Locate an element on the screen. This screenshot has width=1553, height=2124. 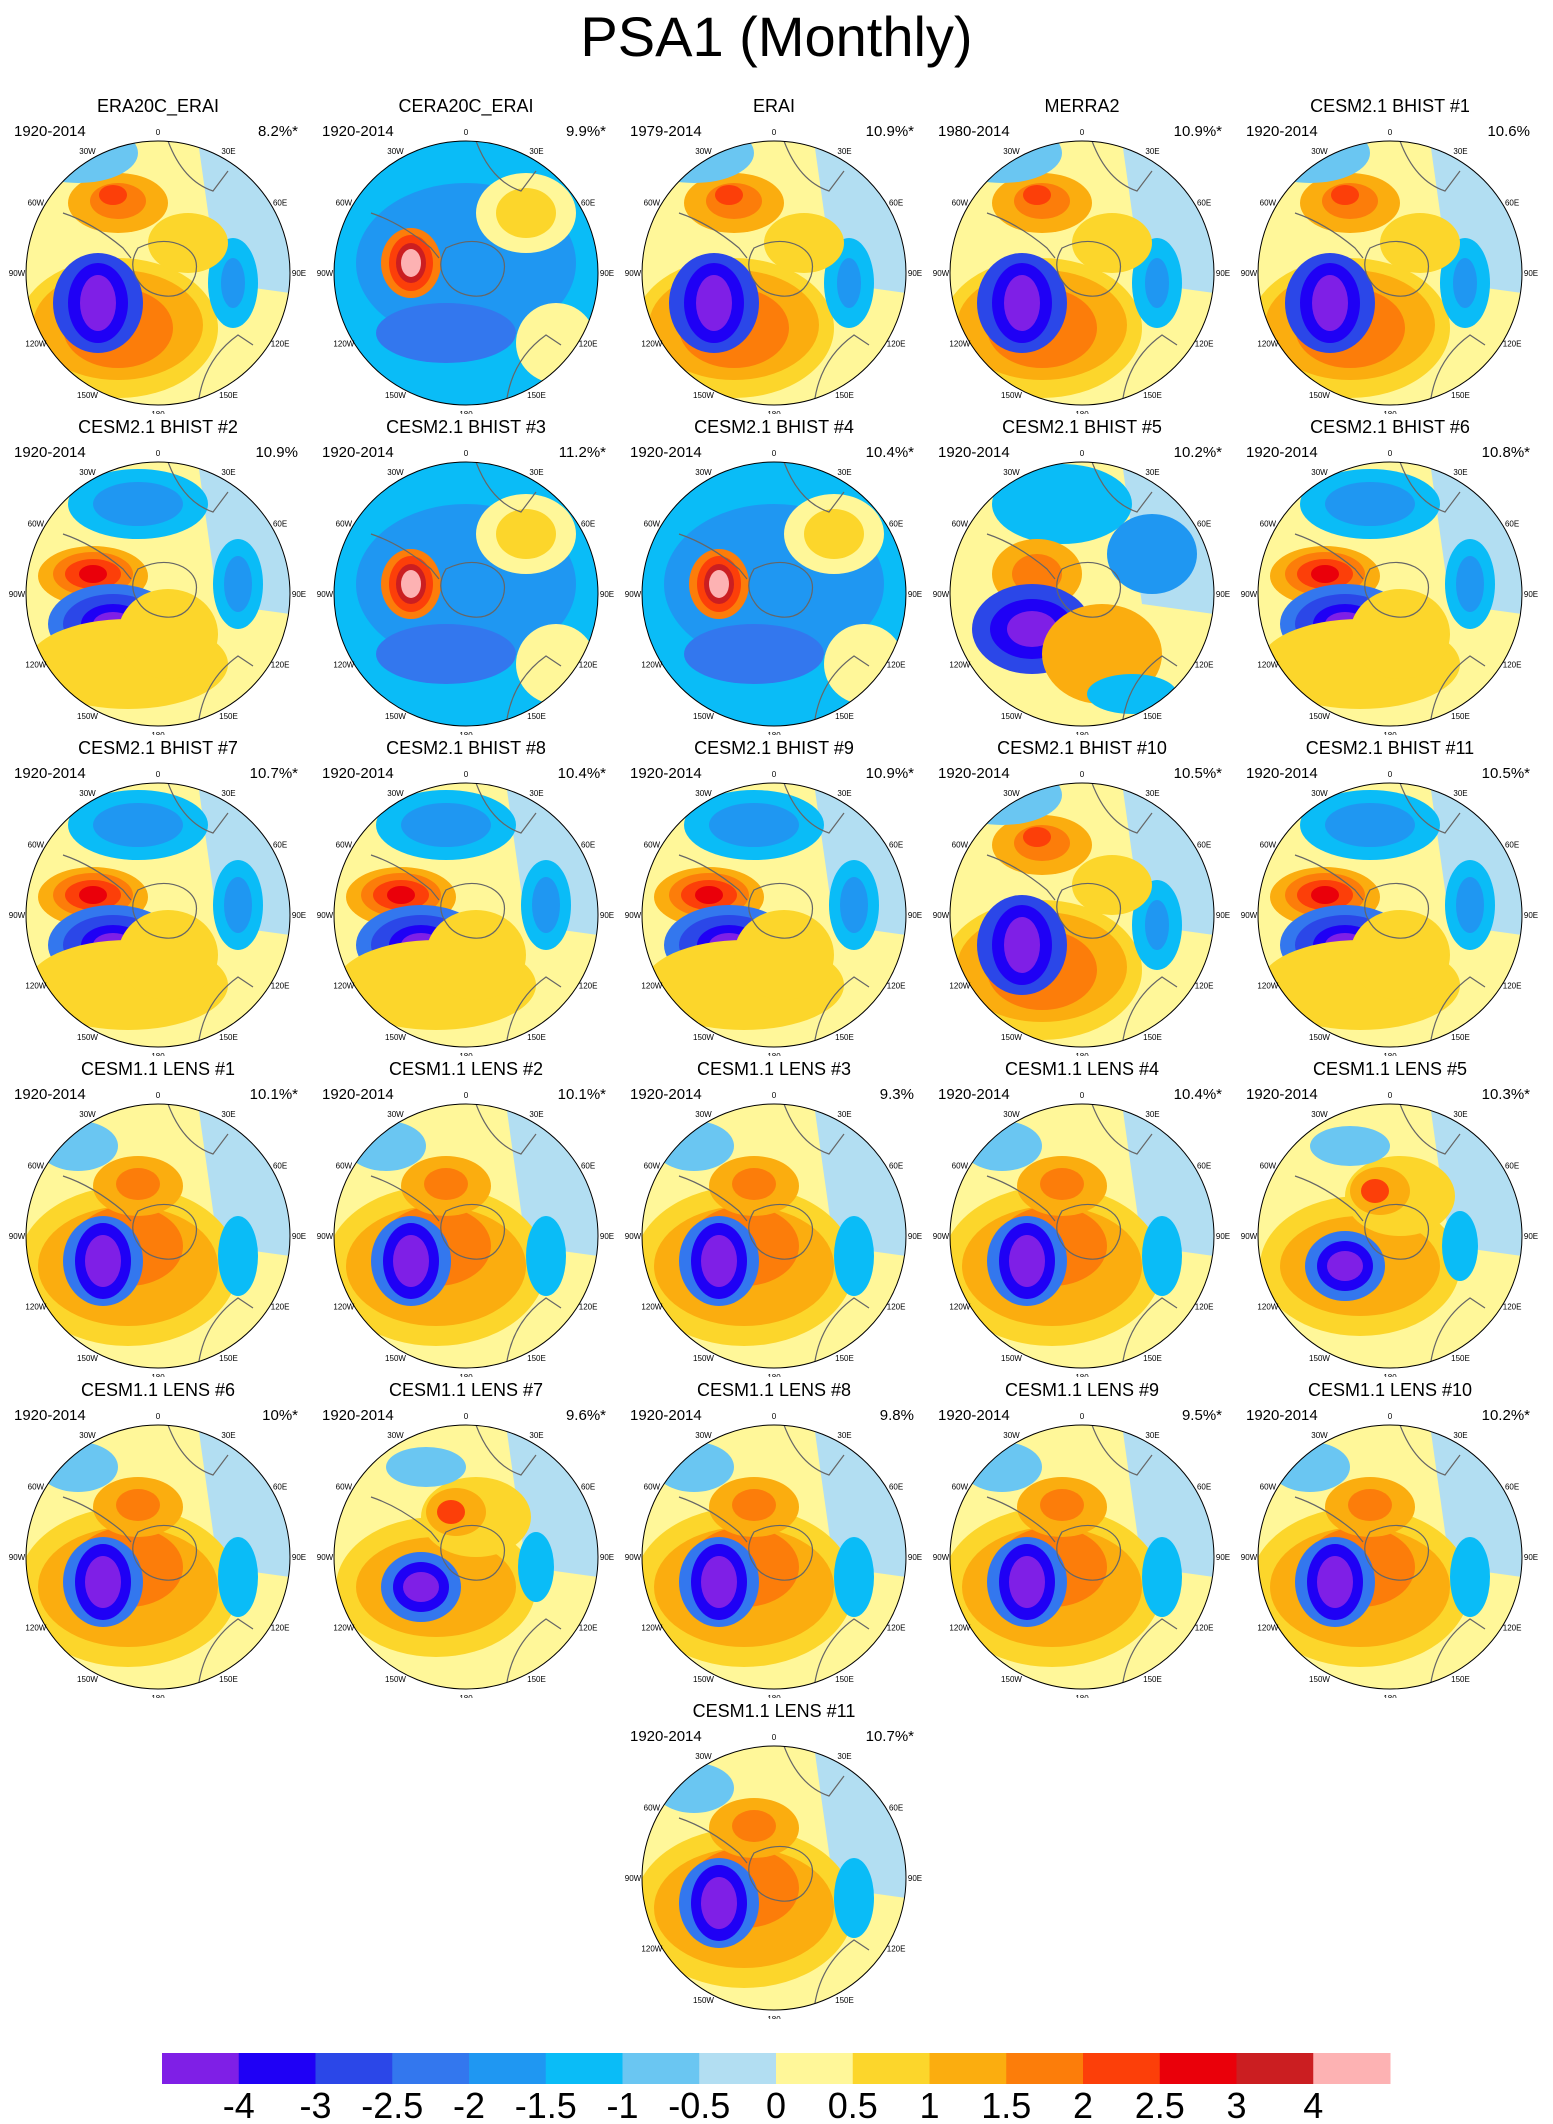
panel-variance: 10.9% is located at coordinates (276, 452).